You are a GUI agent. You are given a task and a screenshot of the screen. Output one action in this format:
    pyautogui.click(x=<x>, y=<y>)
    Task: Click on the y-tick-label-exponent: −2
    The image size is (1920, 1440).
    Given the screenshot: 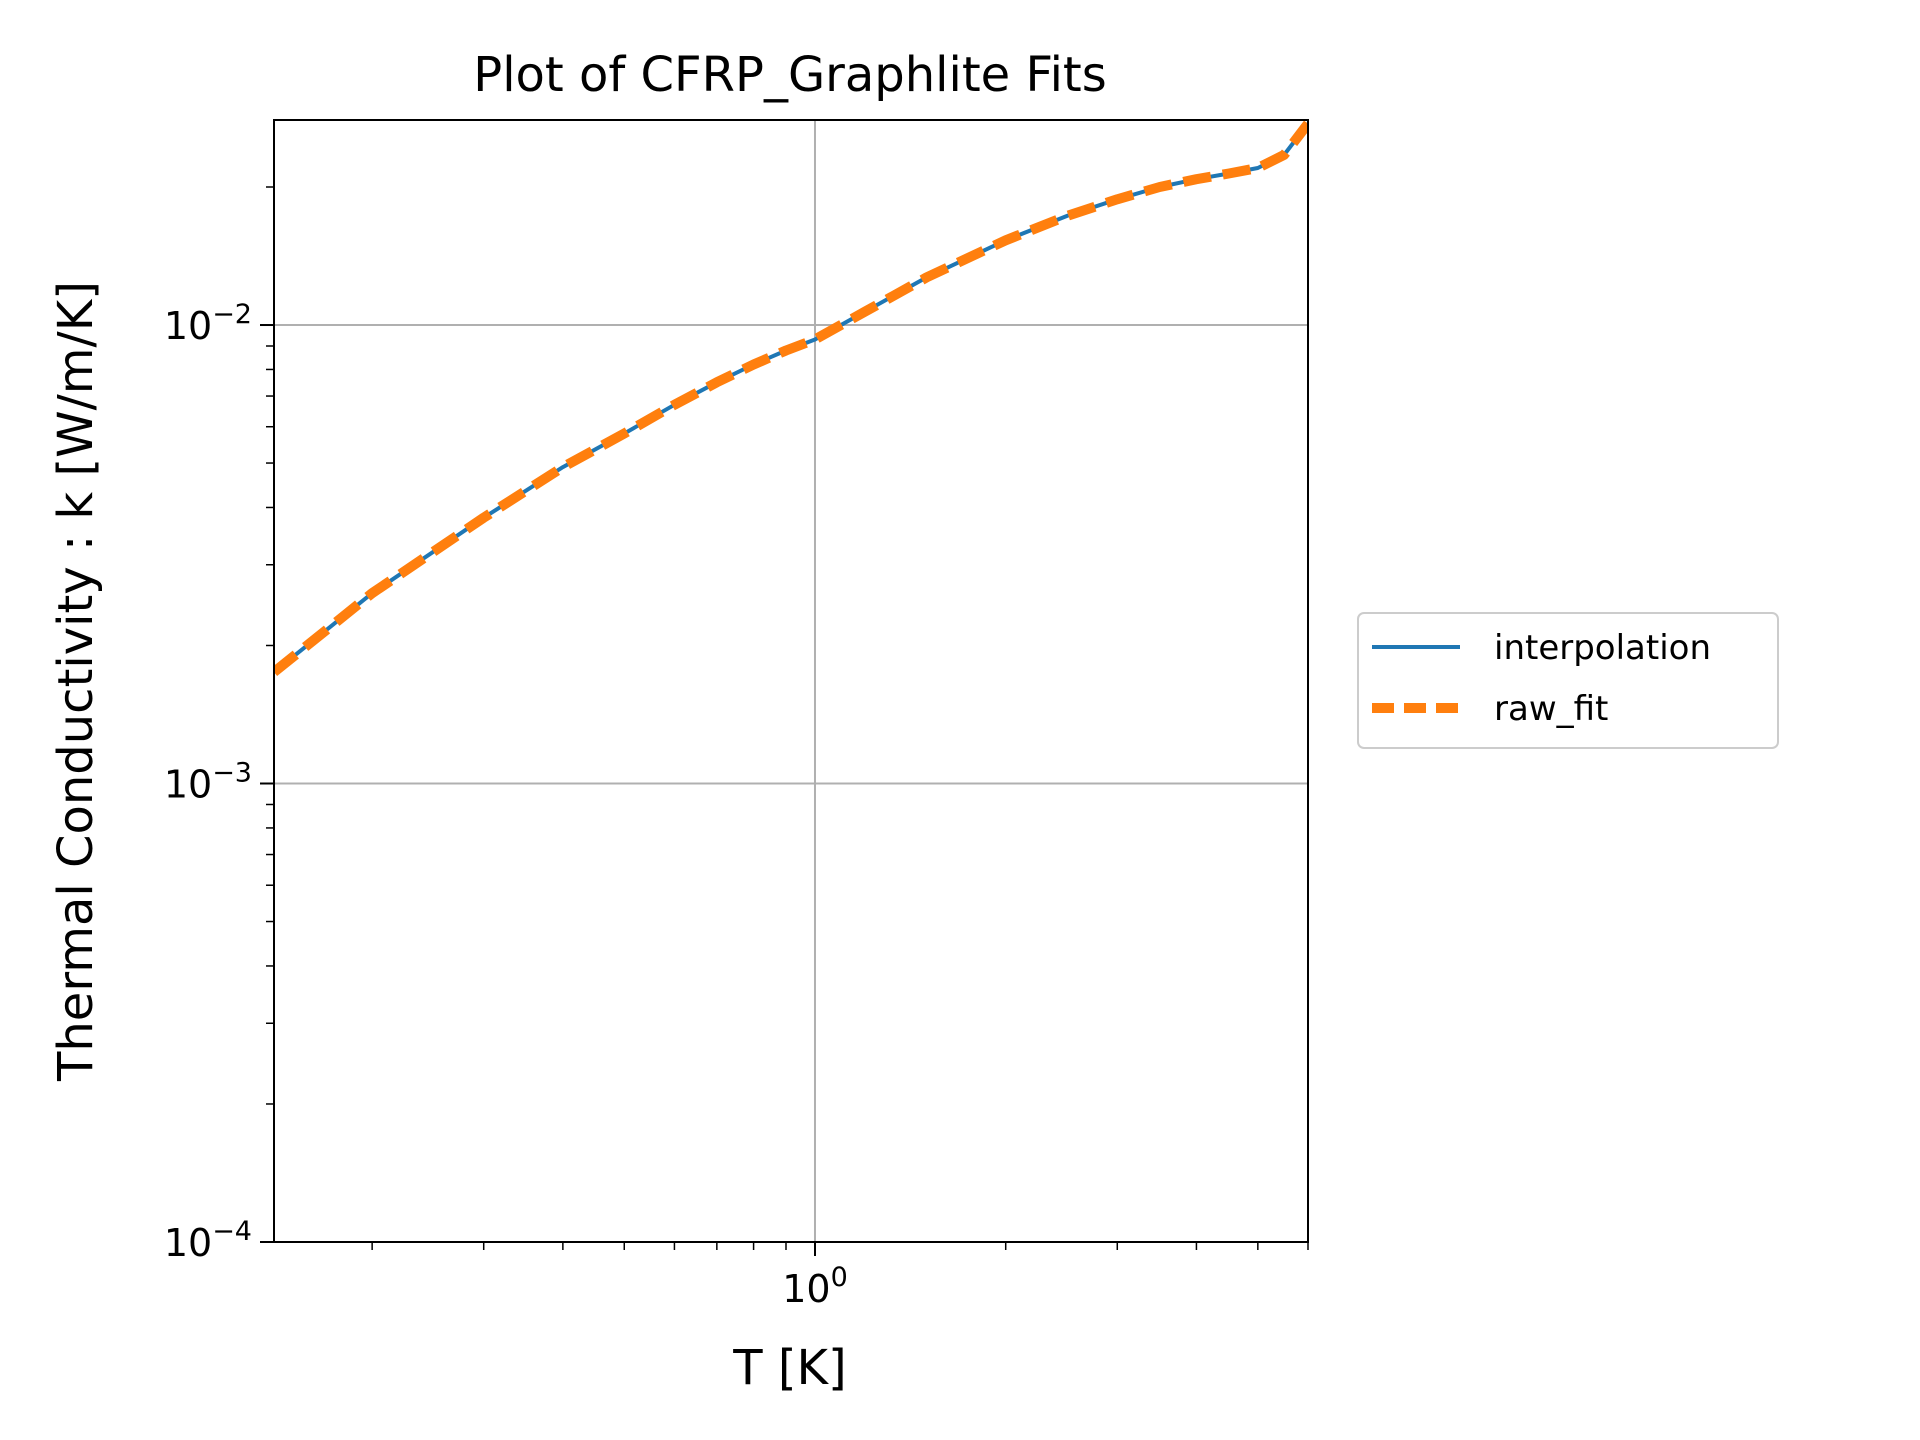 What is the action you would take?
    pyautogui.click(x=232, y=314)
    